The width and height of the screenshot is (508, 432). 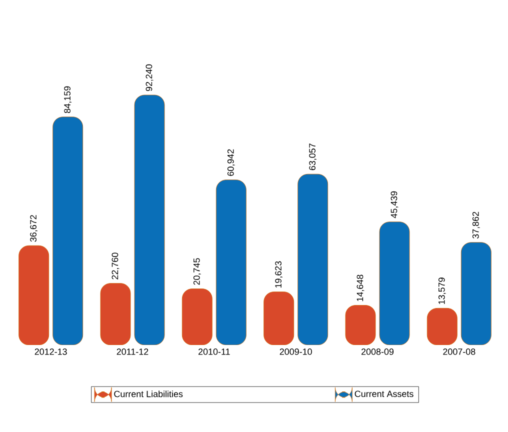 I want to click on legend-label: Current Assets, so click(x=384, y=394).